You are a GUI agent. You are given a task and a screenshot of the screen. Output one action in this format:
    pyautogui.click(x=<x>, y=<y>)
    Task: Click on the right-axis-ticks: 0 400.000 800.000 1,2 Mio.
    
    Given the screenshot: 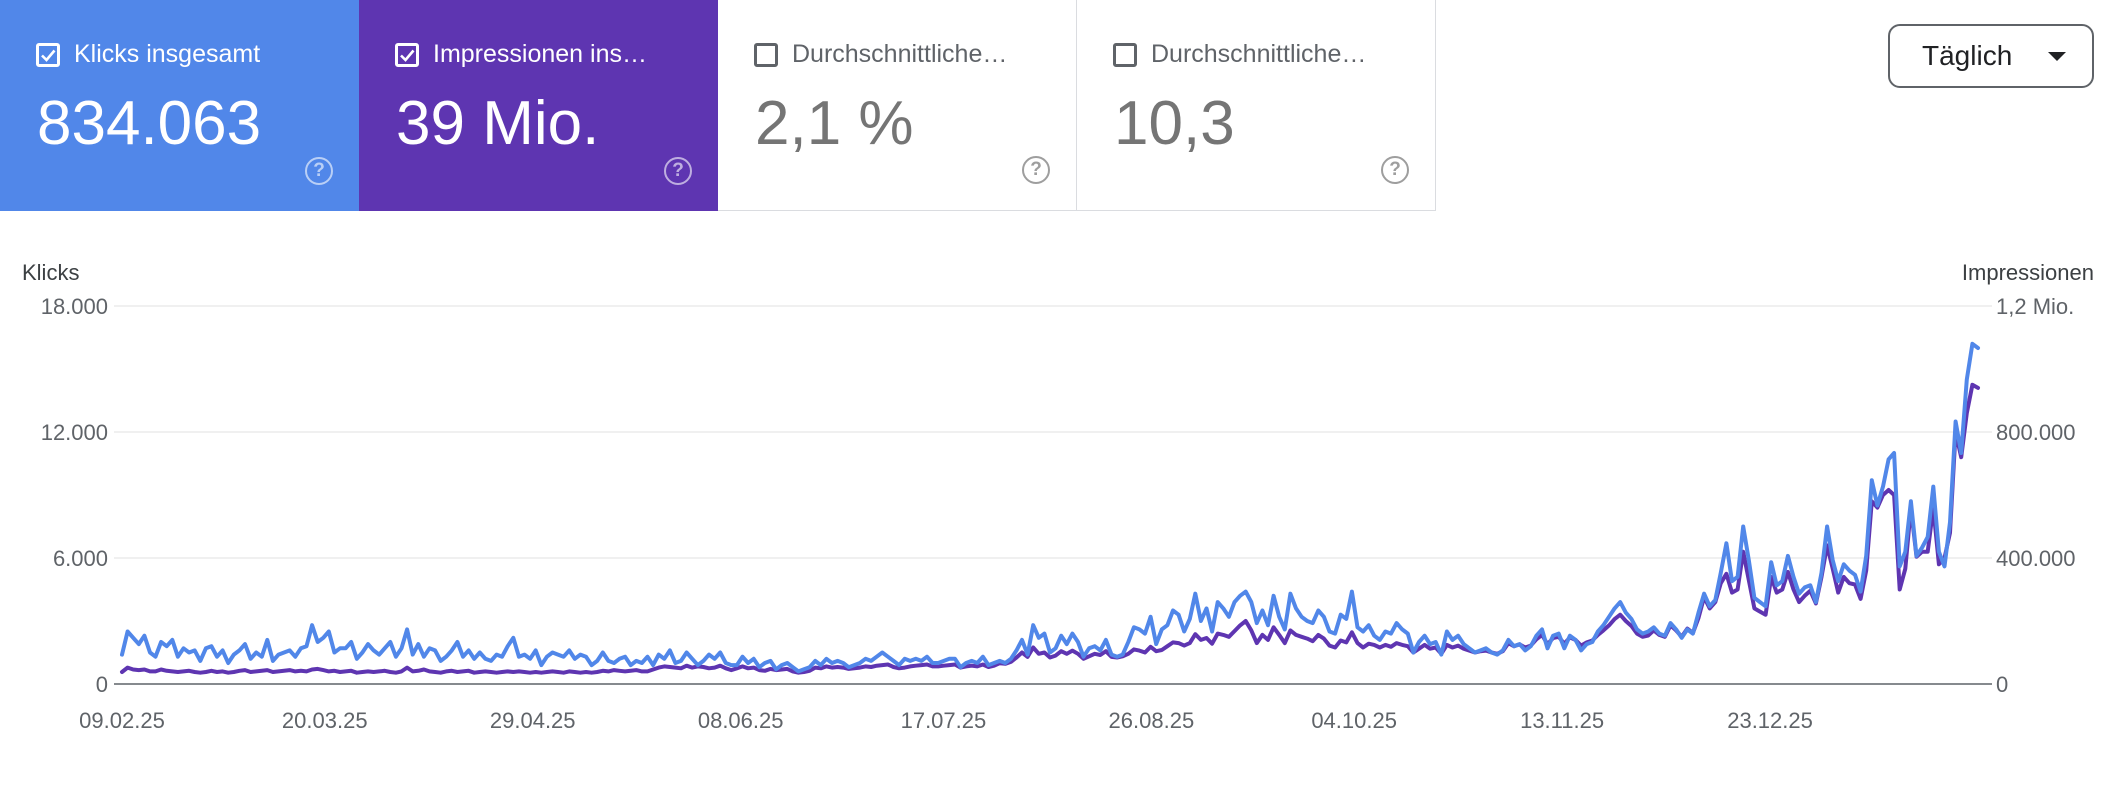 What is the action you would take?
    pyautogui.click(x=2036, y=495)
    